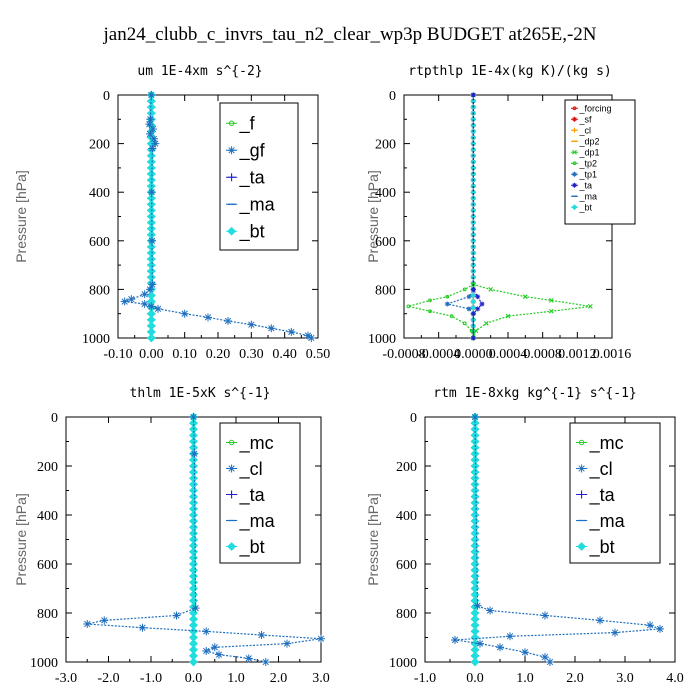 This screenshot has width=700, height=700. Describe the element at coordinates (510, 71) in the screenshot. I see `panel-title: rtpthlp 1E-4x(kg K)/(kg s)` at that location.